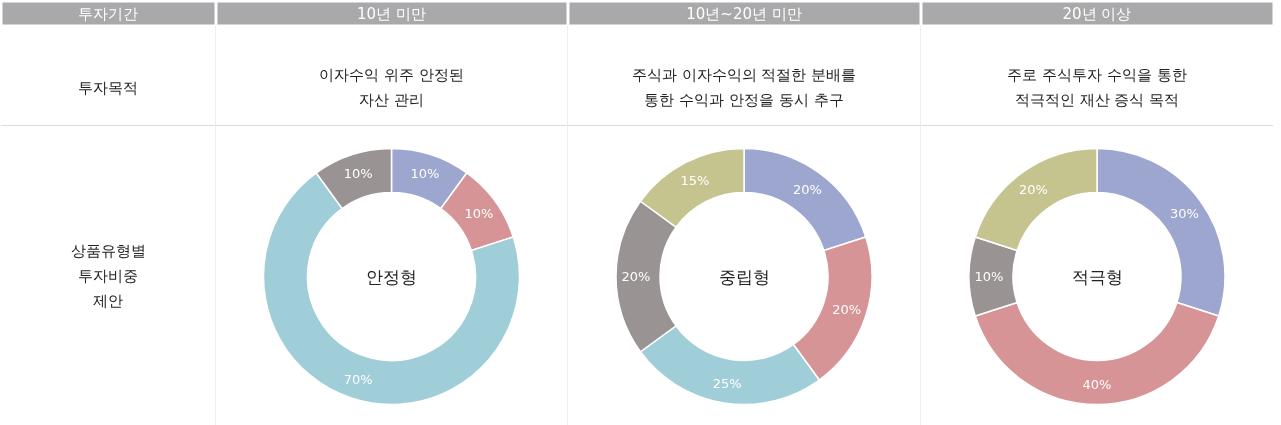  I want to click on text: 투자목적, so click(108, 87).